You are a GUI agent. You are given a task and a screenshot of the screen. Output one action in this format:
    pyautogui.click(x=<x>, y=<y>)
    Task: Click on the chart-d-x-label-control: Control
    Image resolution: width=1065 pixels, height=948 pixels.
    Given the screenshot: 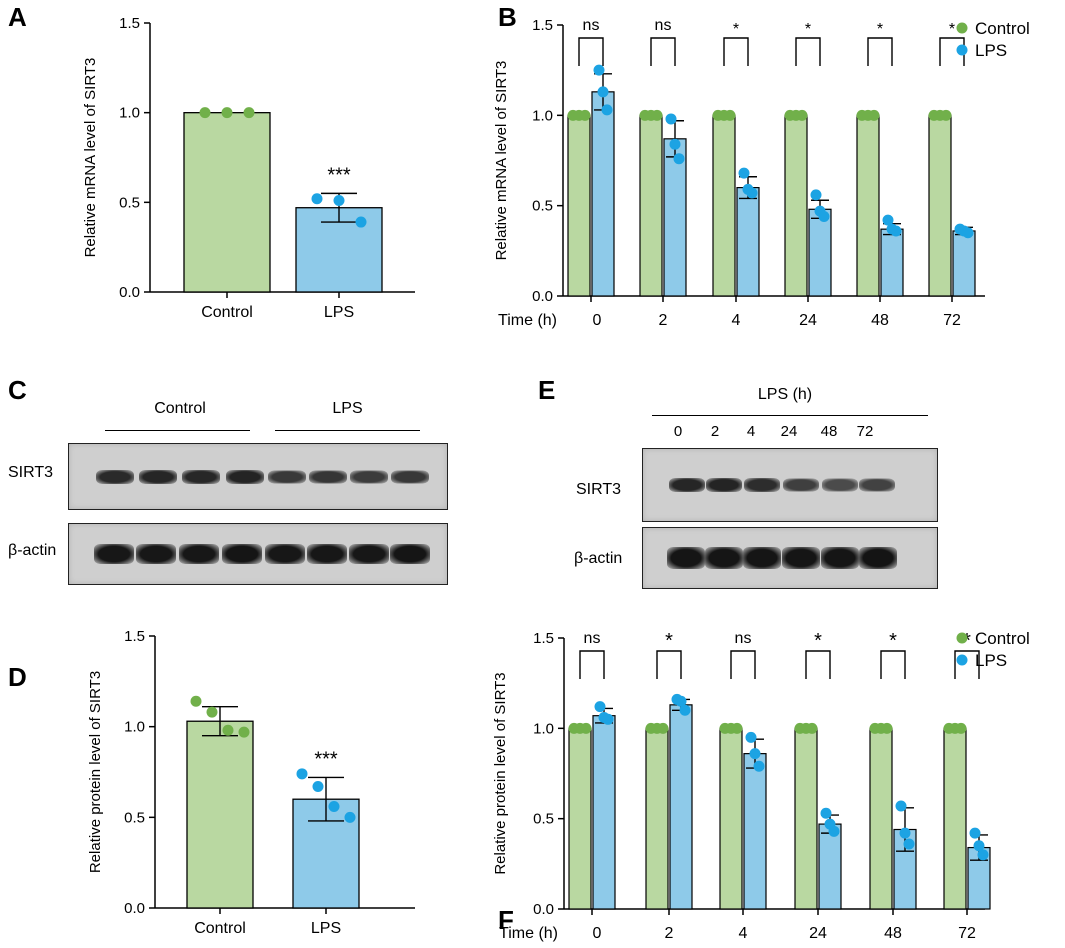 What is the action you would take?
    pyautogui.click(x=220, y=928)
    